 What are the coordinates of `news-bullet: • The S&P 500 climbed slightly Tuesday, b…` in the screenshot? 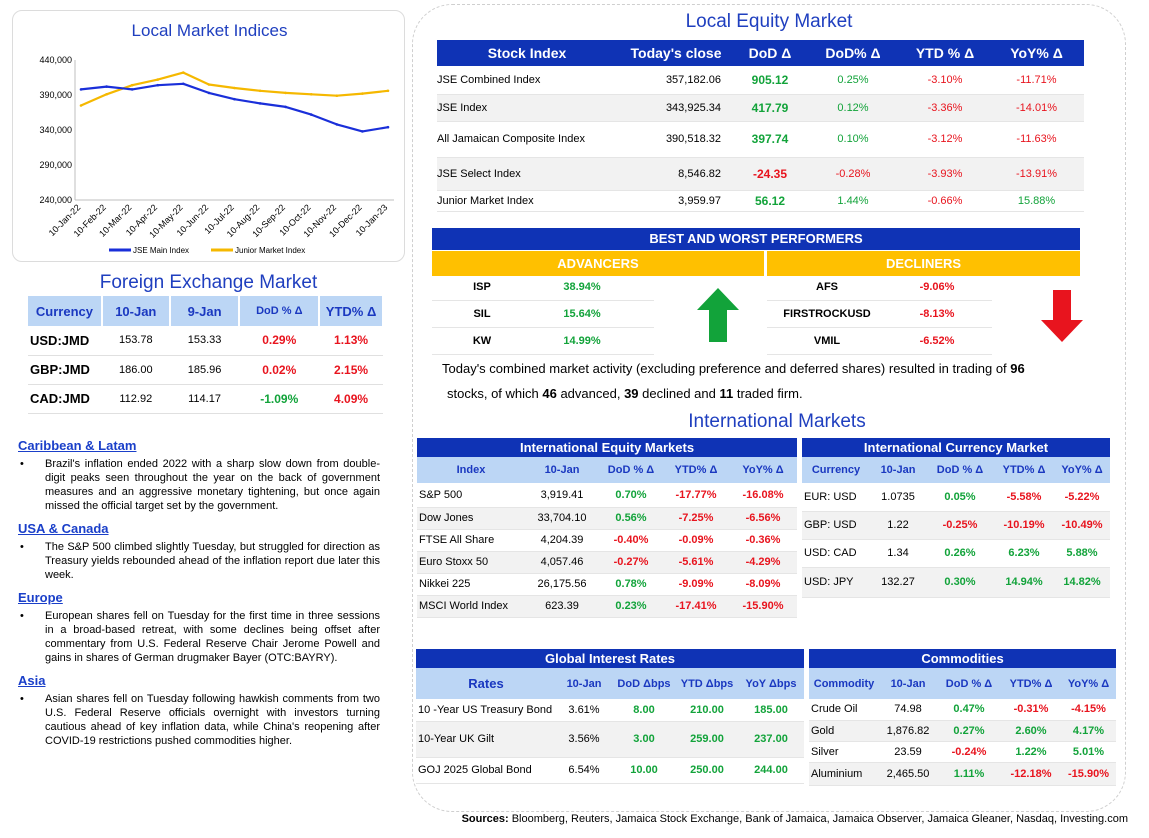 It's located at (199, 561).